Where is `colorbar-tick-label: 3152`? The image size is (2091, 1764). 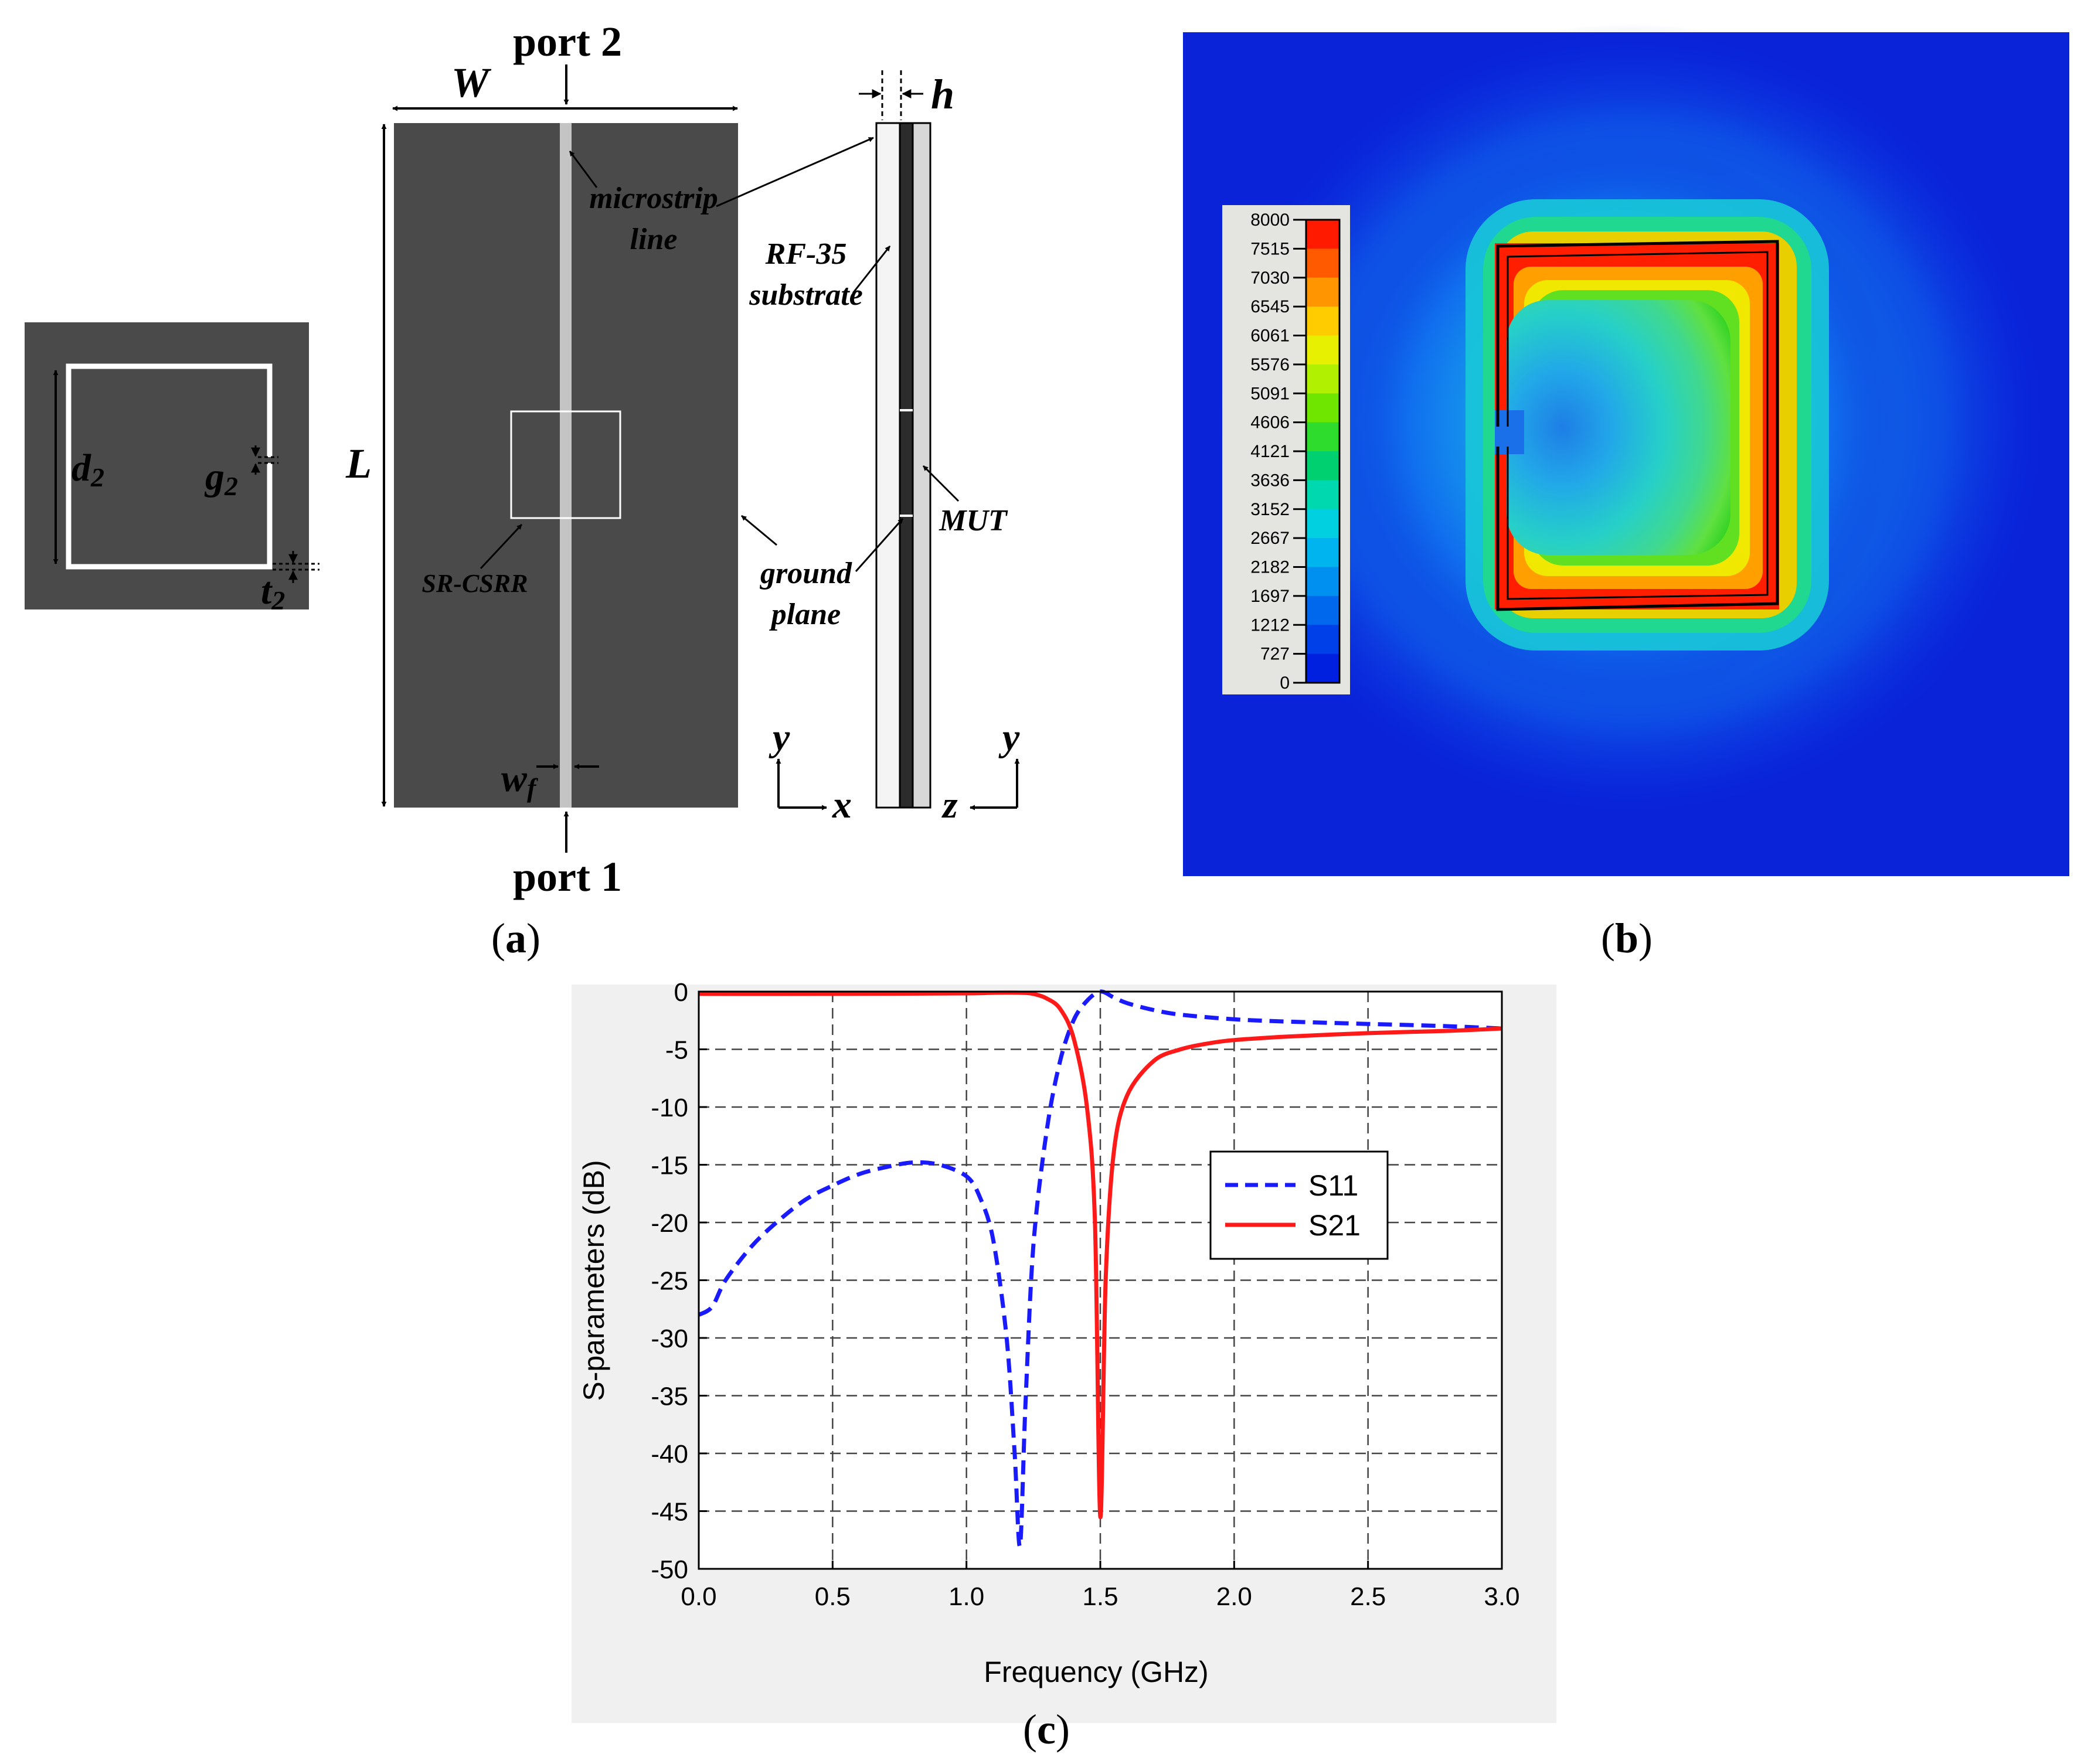
colorbar-tick-label: 3152 is located at coordinates (1270, 509).